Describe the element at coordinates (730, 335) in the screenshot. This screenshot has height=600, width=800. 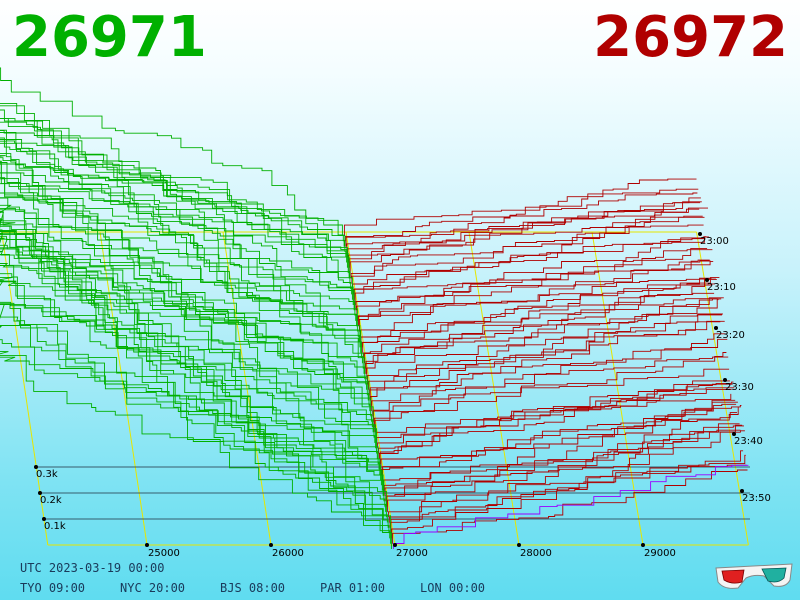
I see `time-tick-label: 23:20` at that location.